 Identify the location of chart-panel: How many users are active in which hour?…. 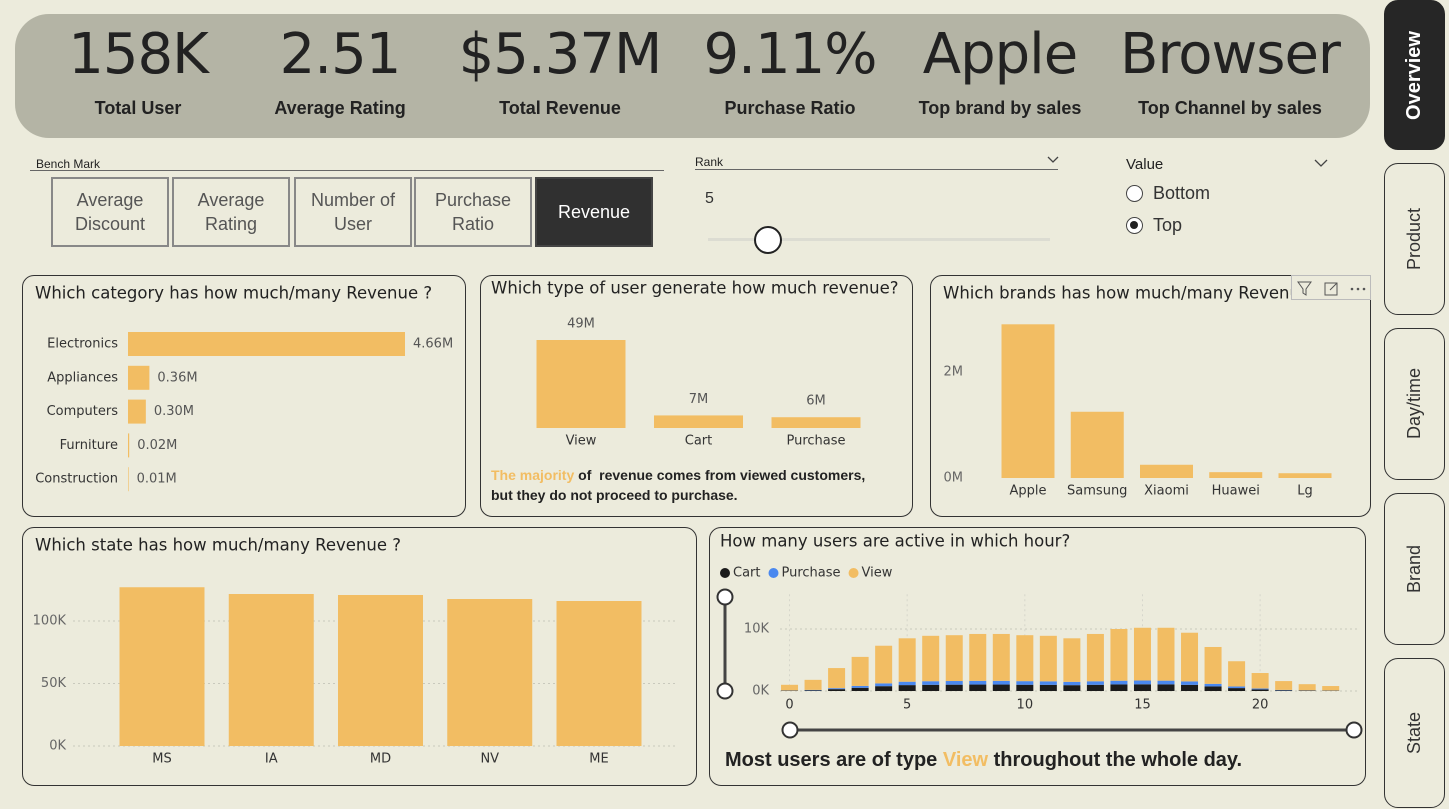
(1037, 656).